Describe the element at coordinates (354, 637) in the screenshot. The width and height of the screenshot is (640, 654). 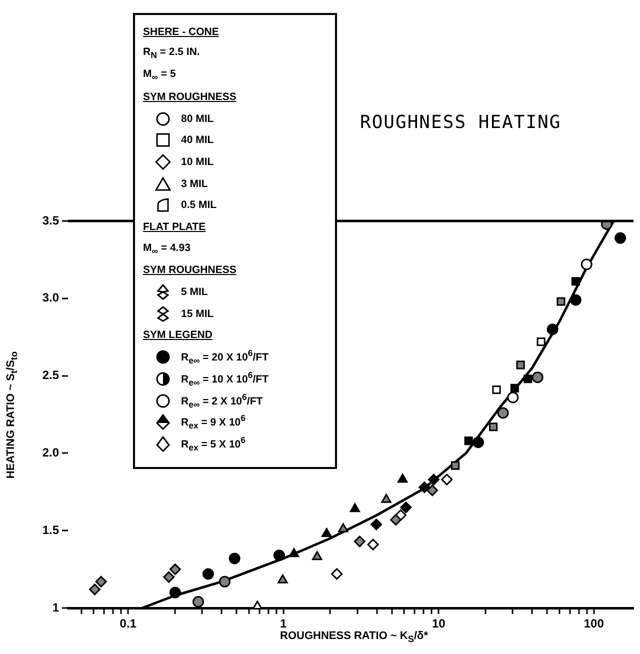
I see `x-axis-title: ROUGHNESS RATIO ~ K$_{S}$/δ*` at that location.